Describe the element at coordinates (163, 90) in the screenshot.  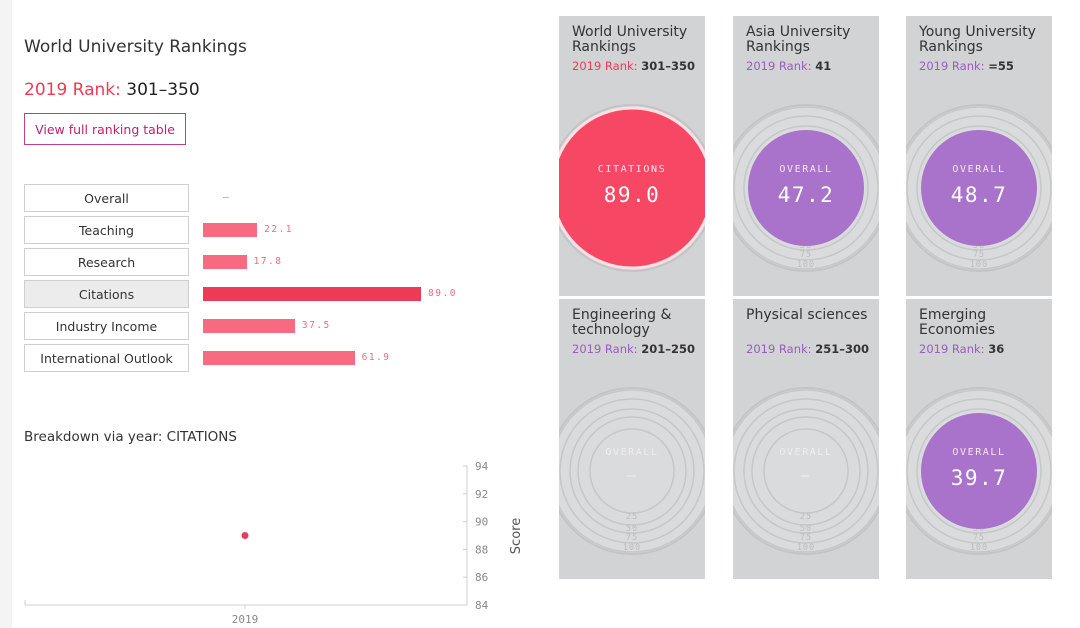
I see `rank-value: 301–350` at that location.